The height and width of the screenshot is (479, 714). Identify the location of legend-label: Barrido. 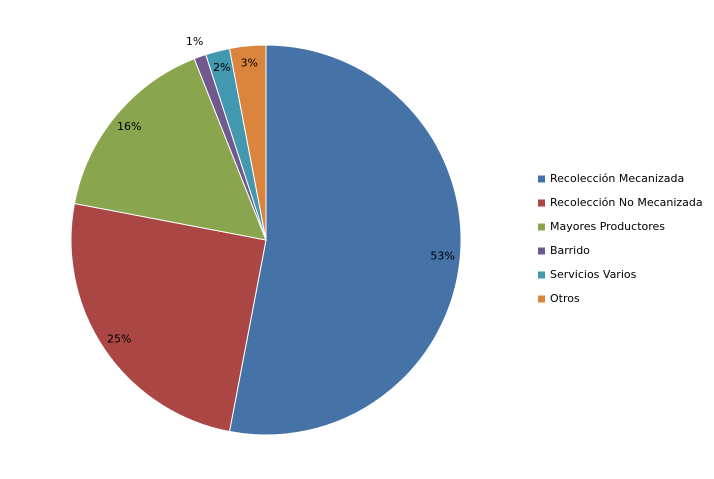
(570, 250).